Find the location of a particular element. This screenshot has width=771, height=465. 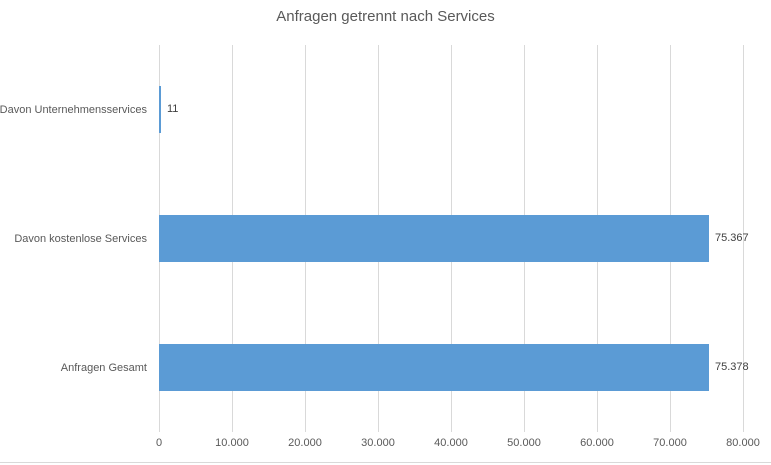

x-axis-tick-label: 20.000 is located at coordinates (305, 443).